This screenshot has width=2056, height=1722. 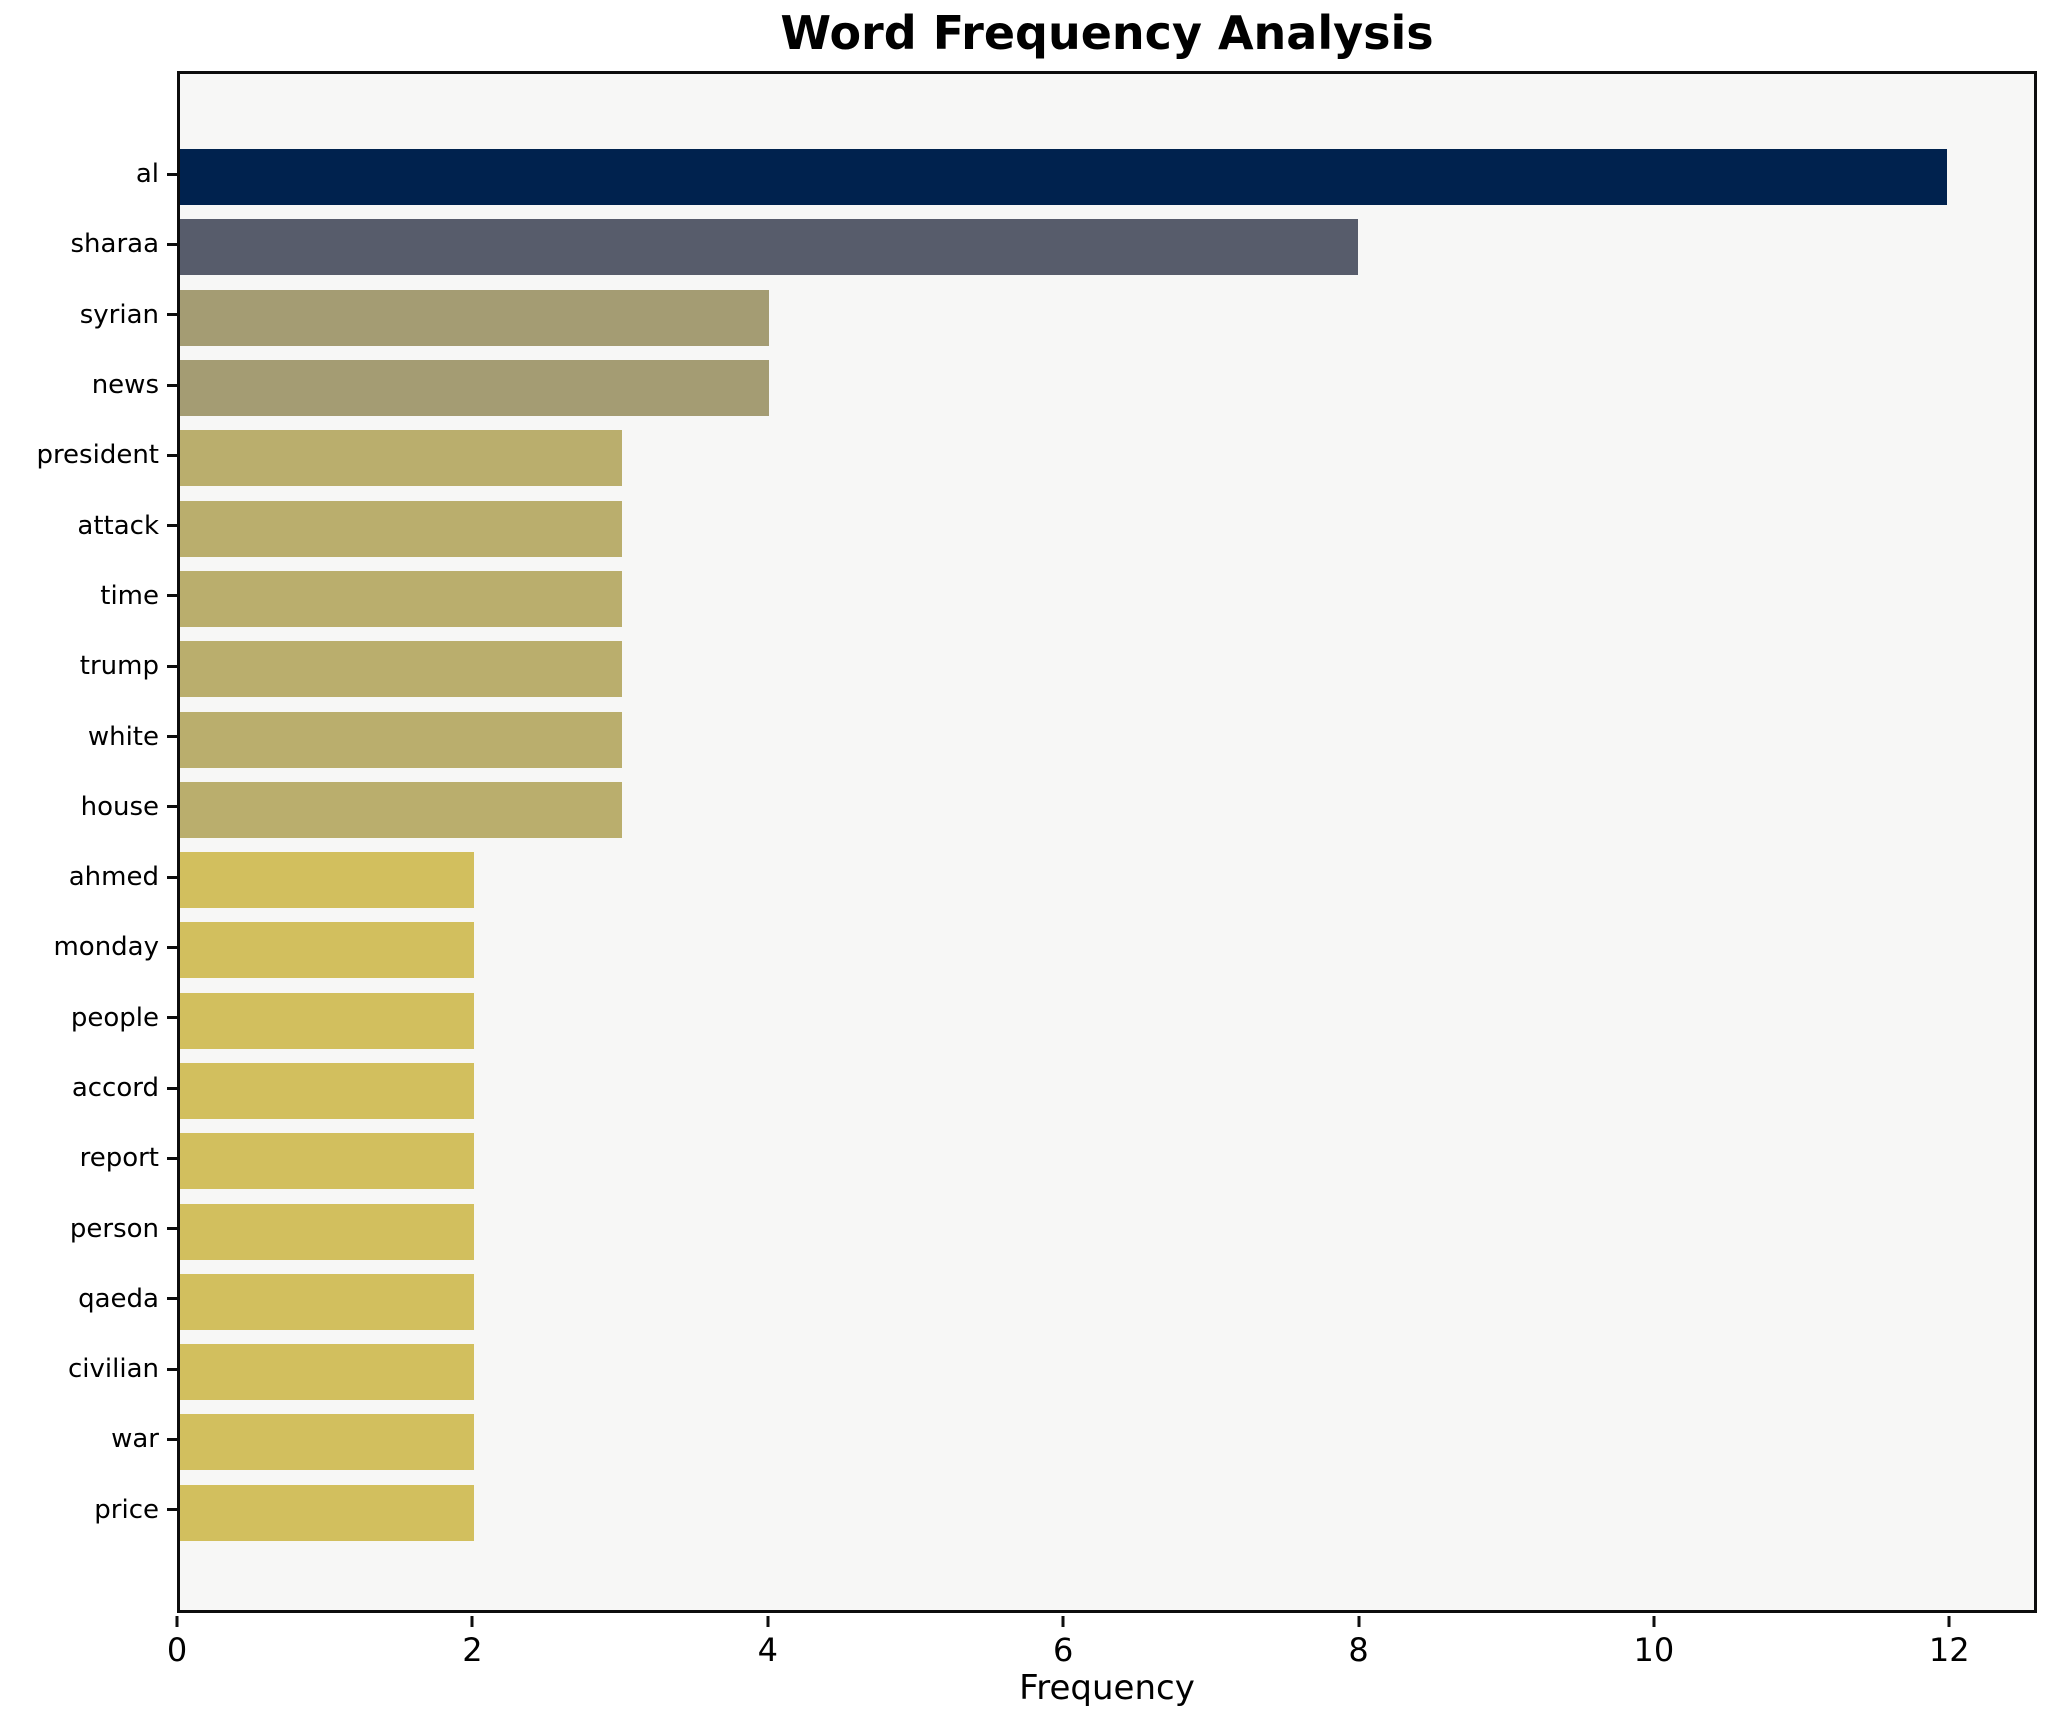 I want to click on bar-president, so click(x=401, y=458).